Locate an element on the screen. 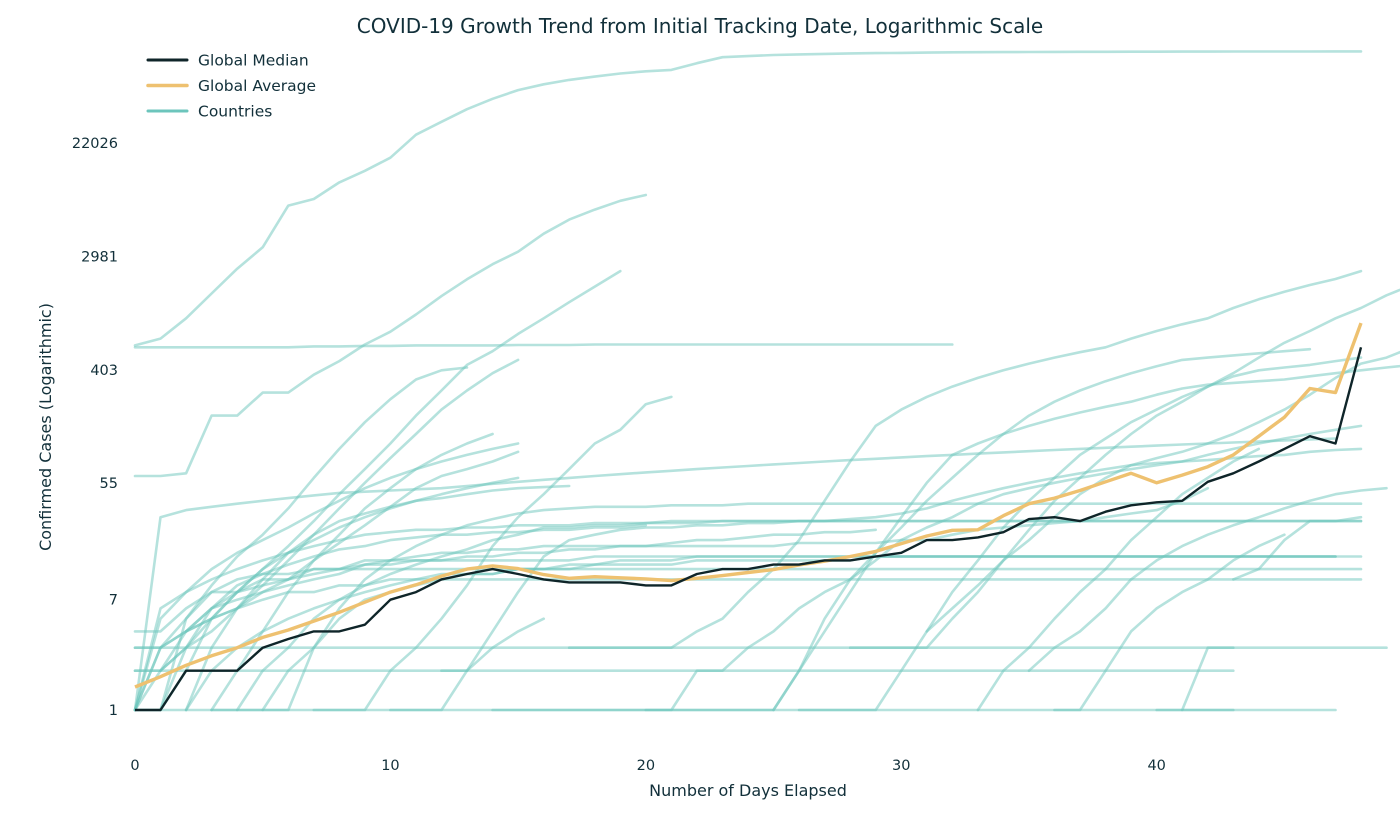  x-axis-label: Number of Days Elapsed is located at coordinates (748, 790).